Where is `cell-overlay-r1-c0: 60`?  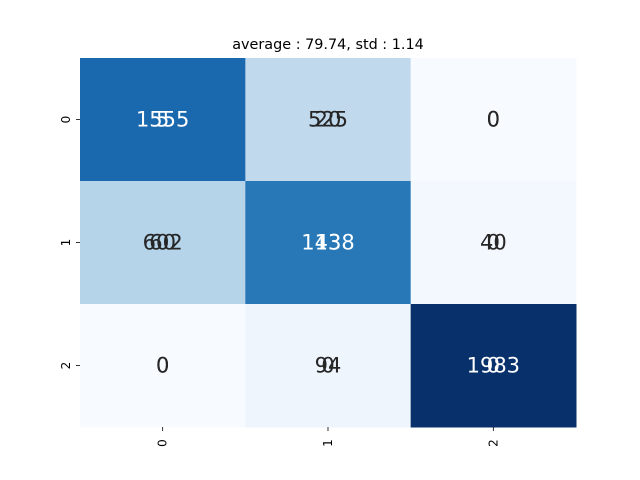 cell-overlay-r1-c0: 60 is located at coordinates (162, 243).